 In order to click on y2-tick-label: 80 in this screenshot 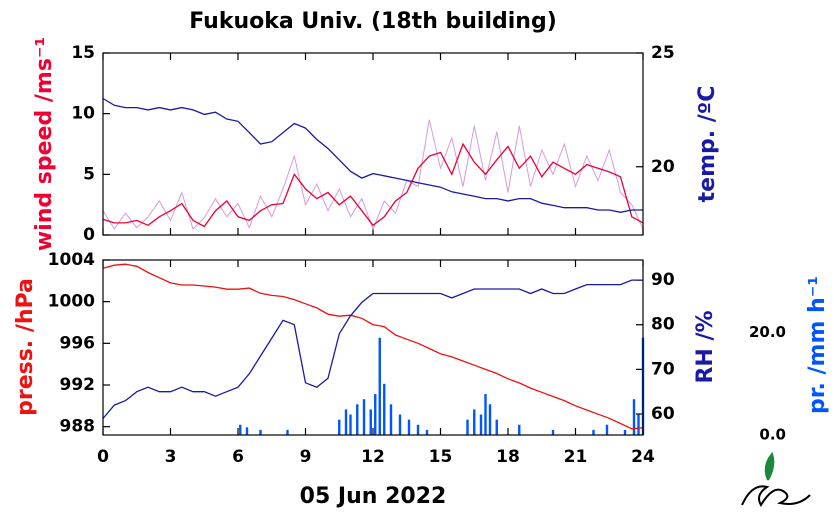, I will do `click(663, 325)`.